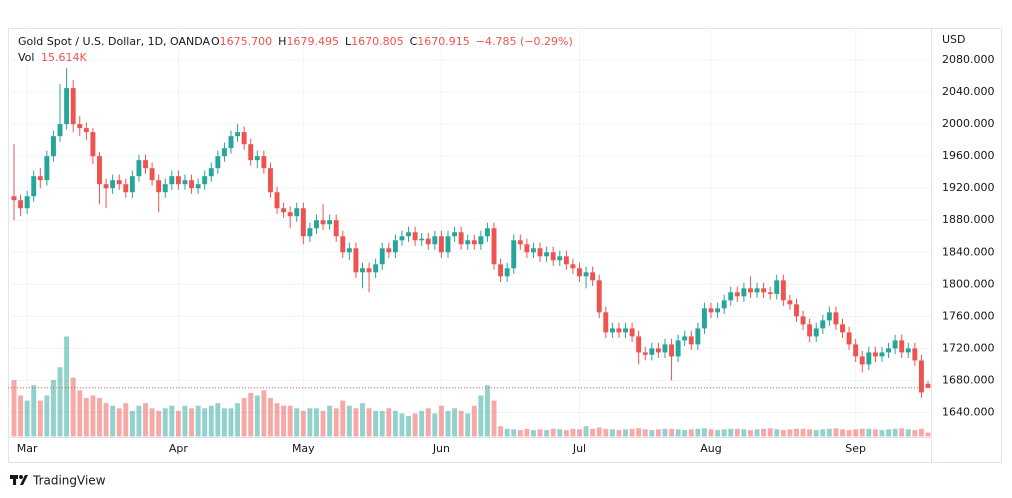 The width and height of the screenshot is (1012, 498). I want to click on y-tick-label: 1960.000, so click(968, 155).